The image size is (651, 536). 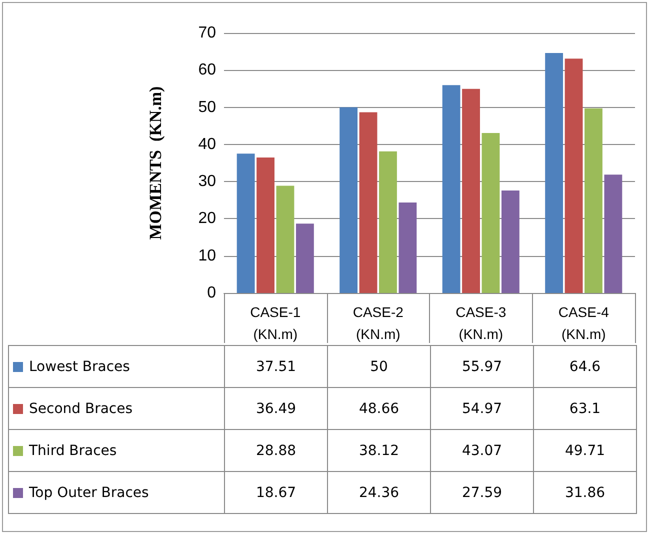 What do you see at coordinates (207, 219) in the screenshot?
I see `y-tick-label: 20` at bounding box center [207, 219].